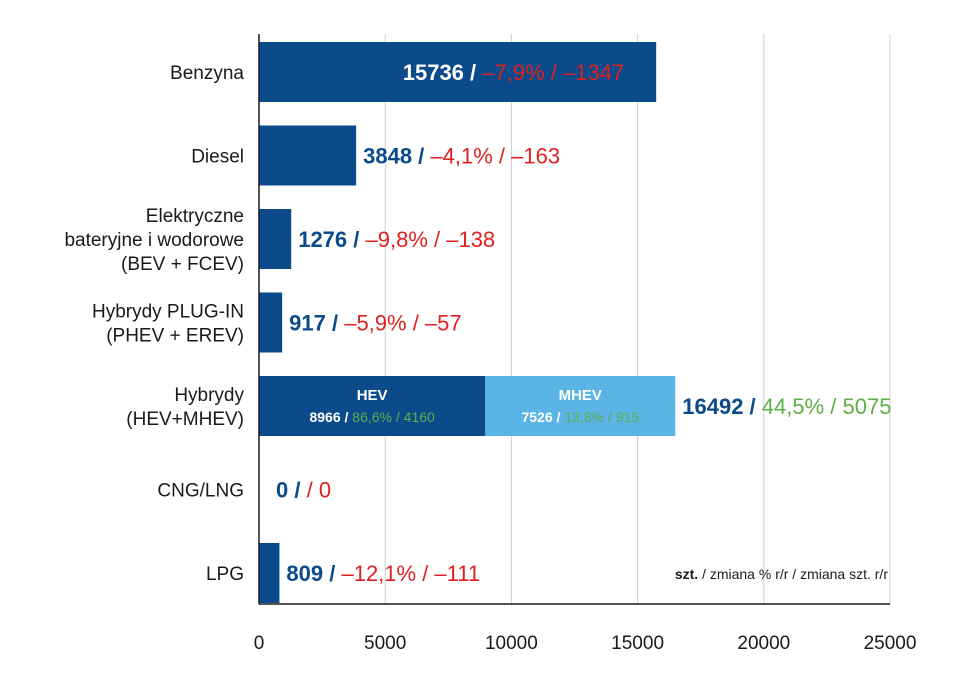  I want to click on segment-change: 86,6% / 4160, so click(393, 417).